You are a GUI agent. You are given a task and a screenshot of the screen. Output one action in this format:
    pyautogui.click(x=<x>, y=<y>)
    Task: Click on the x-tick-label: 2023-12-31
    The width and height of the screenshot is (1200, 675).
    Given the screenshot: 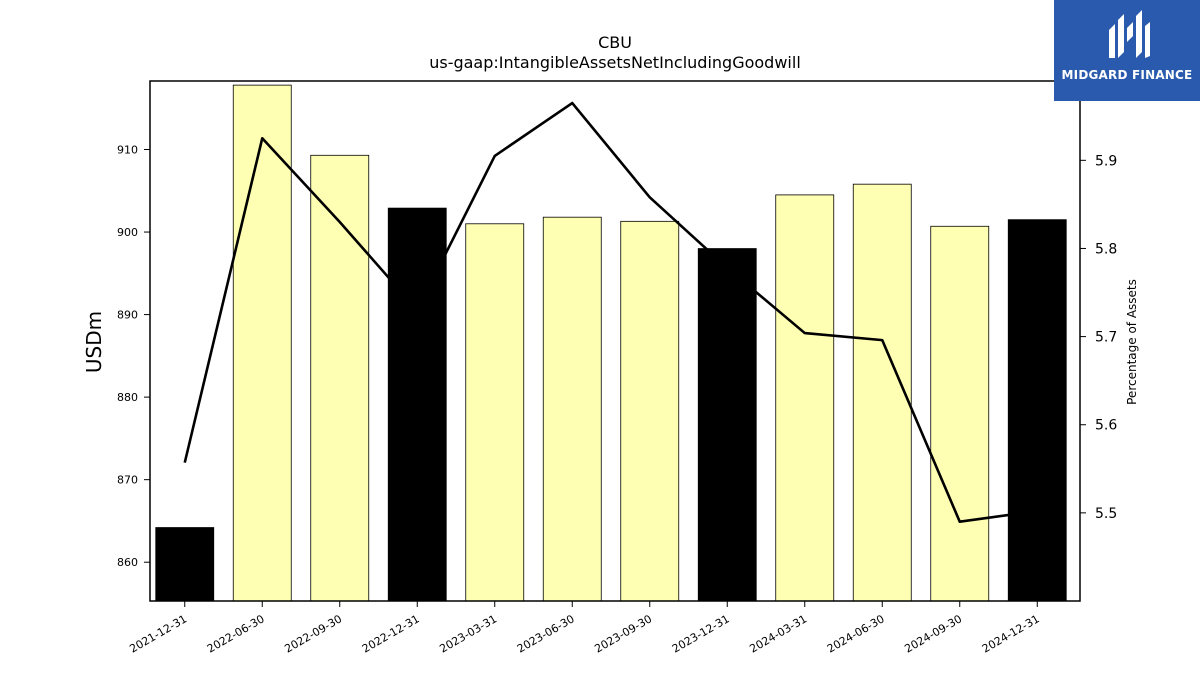 What is the action you would take?
    pyautogui.click(x=701, y=633)
    